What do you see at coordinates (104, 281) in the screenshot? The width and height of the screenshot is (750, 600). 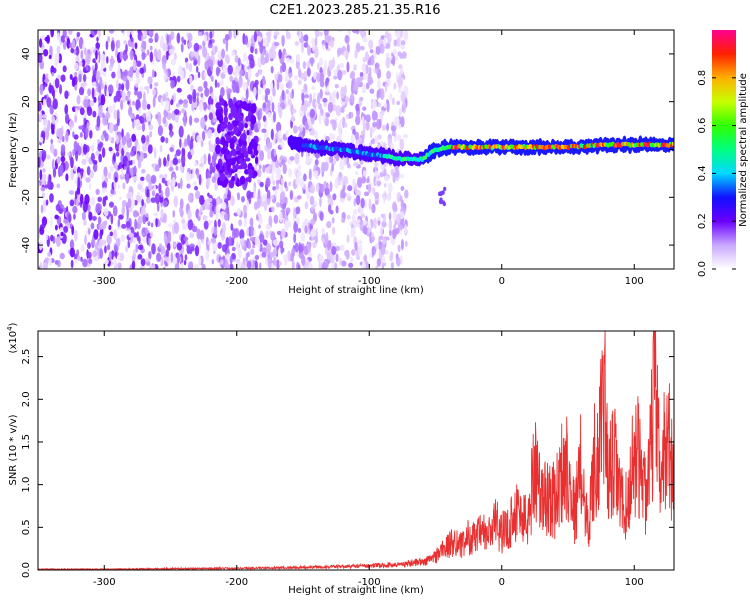 I see `x-tick-label: -300` at bounding box center [104, 281].